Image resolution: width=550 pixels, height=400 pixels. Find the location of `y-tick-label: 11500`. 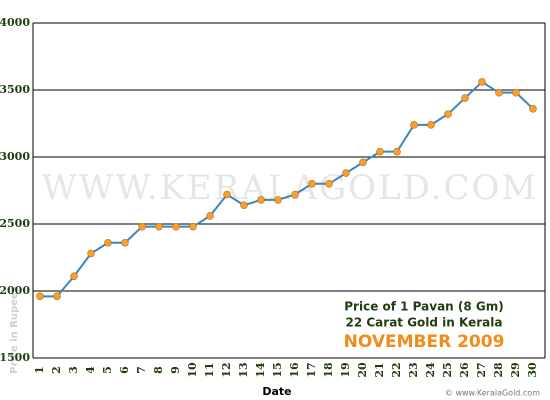

y-tick-label: 11500 is located at coordinates (15, 357).